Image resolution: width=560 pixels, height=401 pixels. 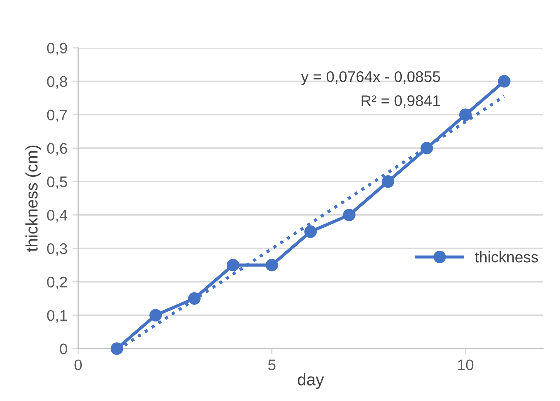 What do you see at coordinates (506, 257) in the screenshot?
I see `legend-label: thickness` at bounding box center [506, 257].